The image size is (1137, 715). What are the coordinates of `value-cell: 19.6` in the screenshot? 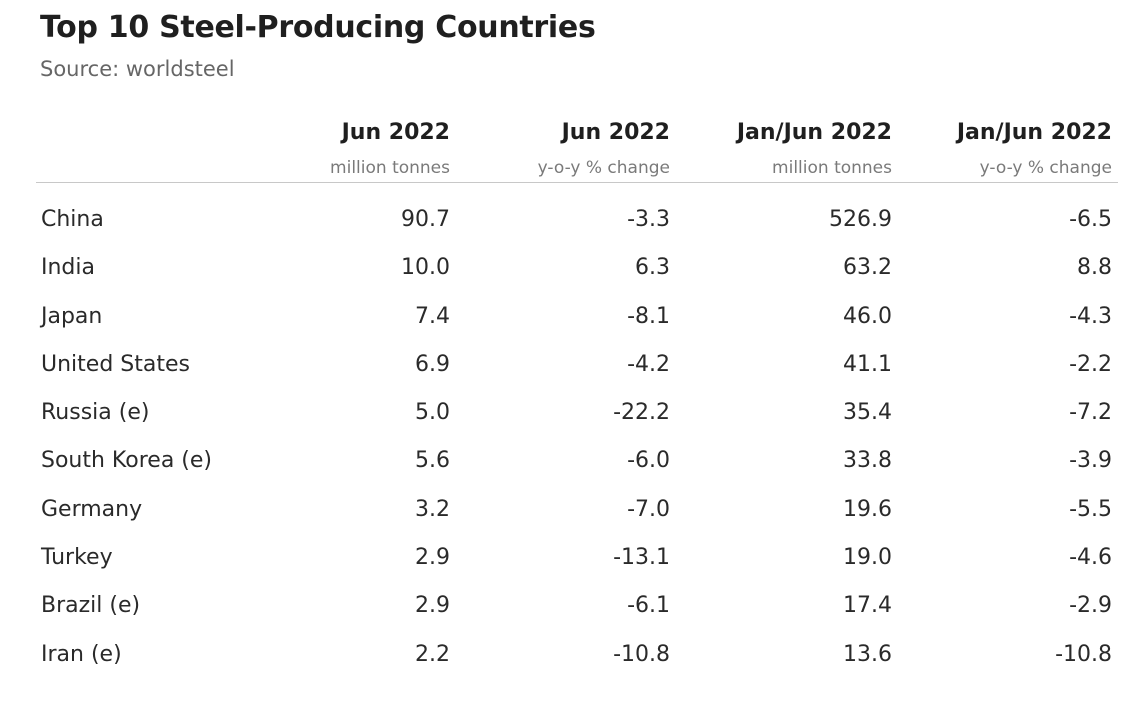 It's located at (867, 509).